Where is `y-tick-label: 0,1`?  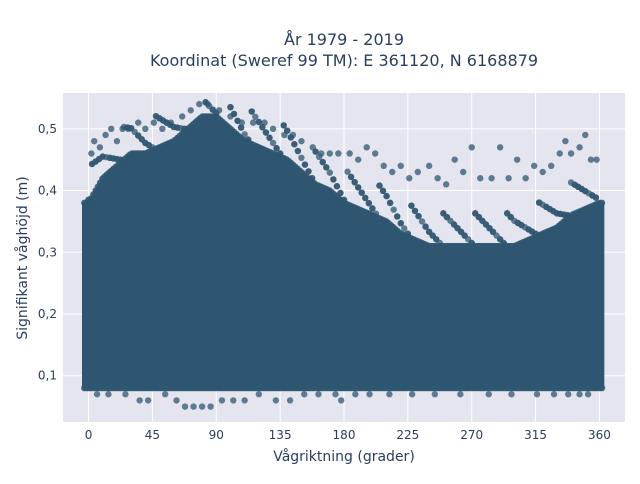
y-tick-label: 0,1 is located at coordinates (47, 376).